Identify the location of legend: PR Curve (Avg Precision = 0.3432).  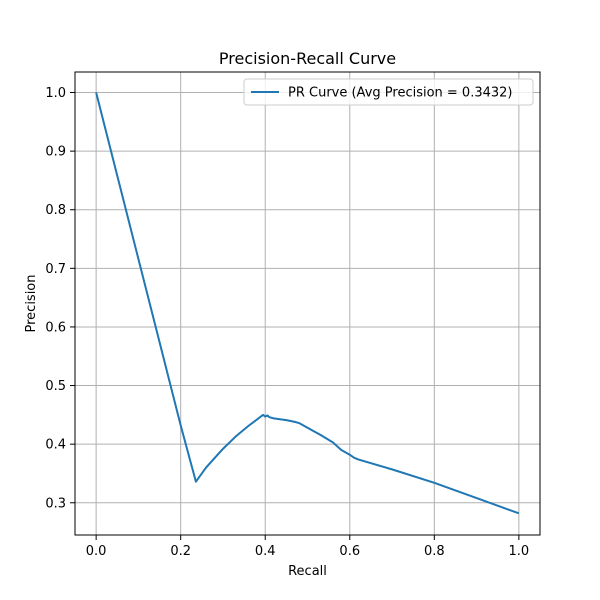
(388, 92).